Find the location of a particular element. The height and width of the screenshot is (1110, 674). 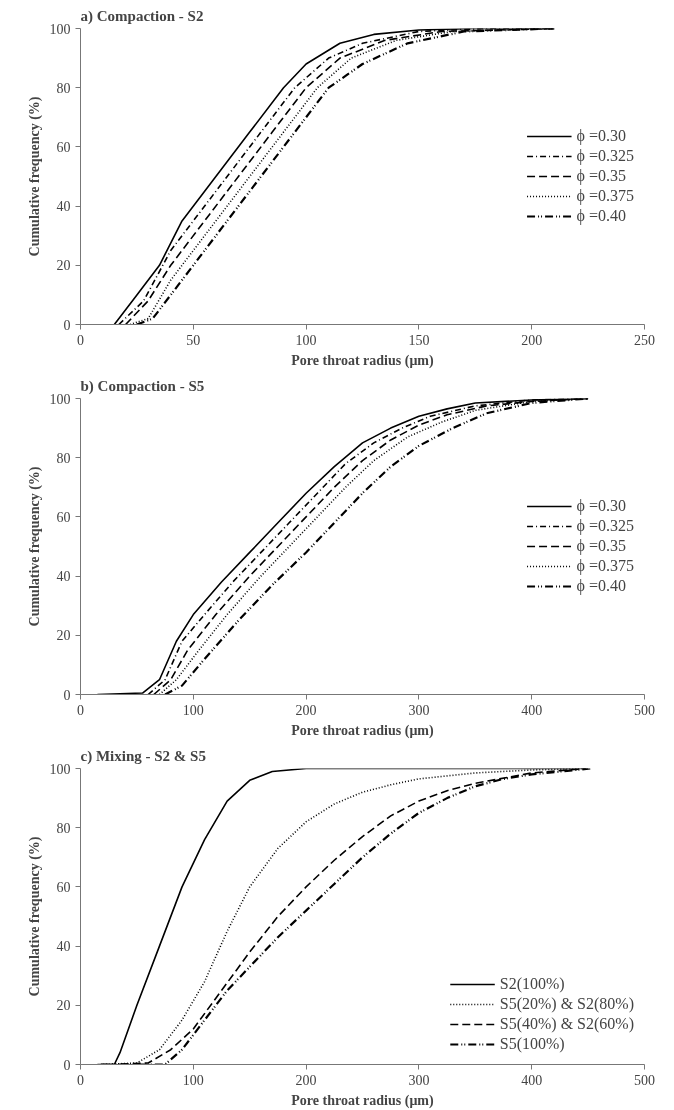

x-tick-label: 50 is located at coordinates (193, 340).